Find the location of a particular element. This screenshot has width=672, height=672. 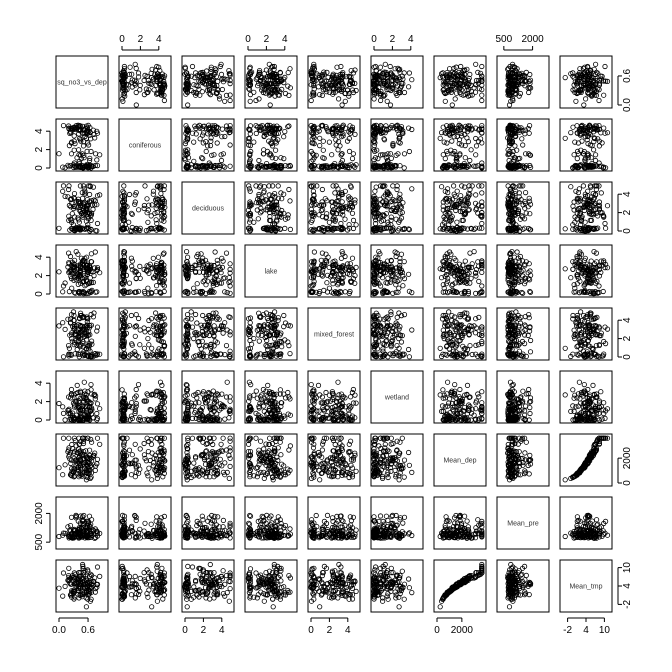

variable-label: sq_no3_vs_dep is located at coordinates (82, 83).